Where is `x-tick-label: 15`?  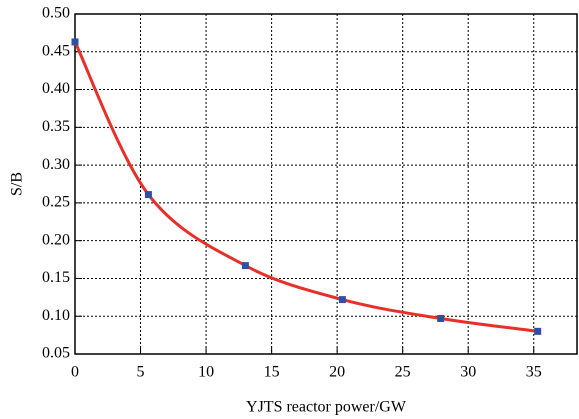 x-tick-label: 15 is located at coordinates (272, 372).